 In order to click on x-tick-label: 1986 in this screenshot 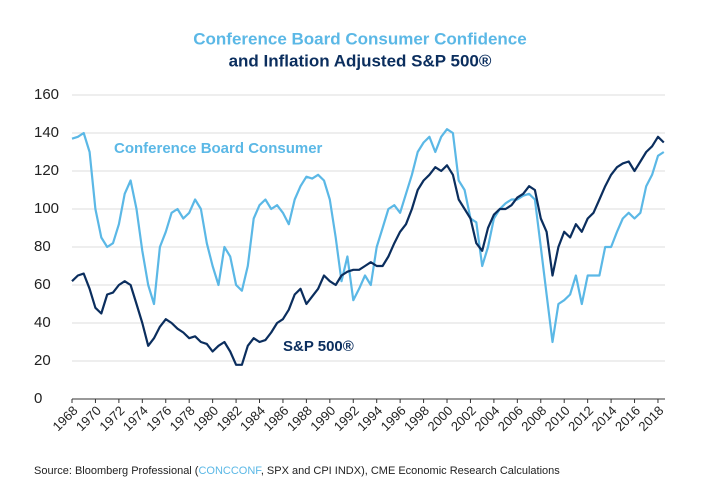, I will do `click(275, 418)`.